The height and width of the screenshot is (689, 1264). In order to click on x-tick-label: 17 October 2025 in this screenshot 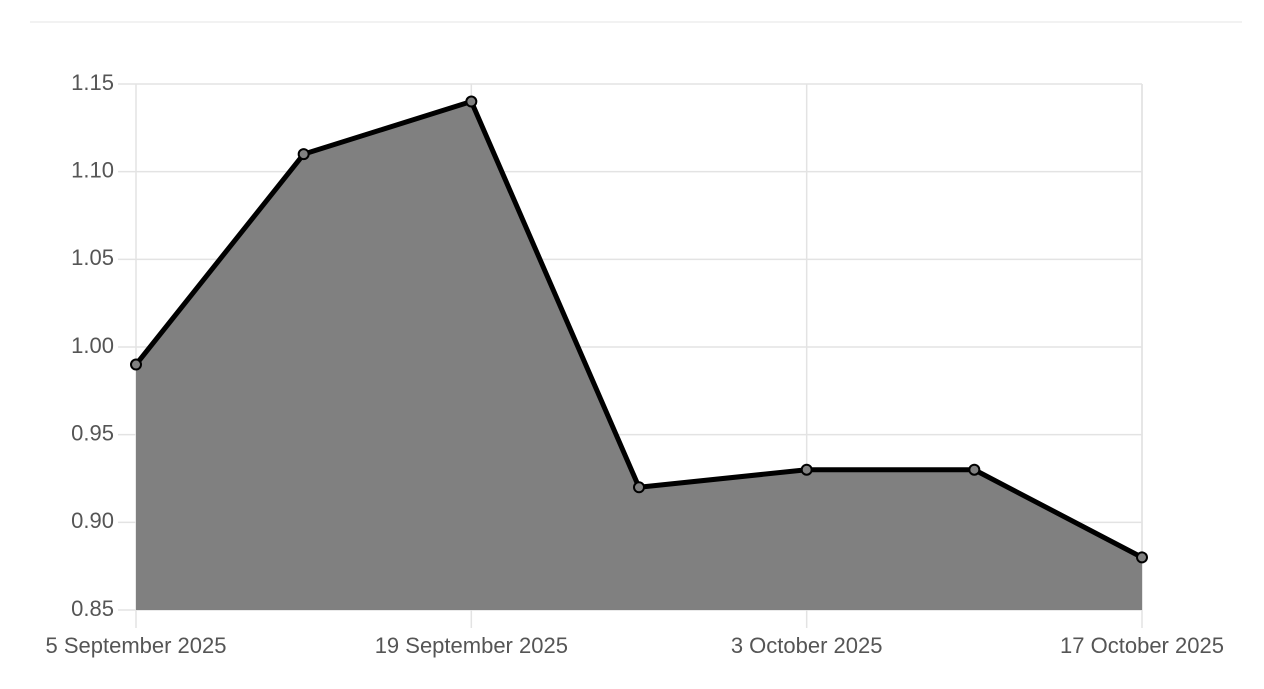, I will do `click(1142, 645)`.